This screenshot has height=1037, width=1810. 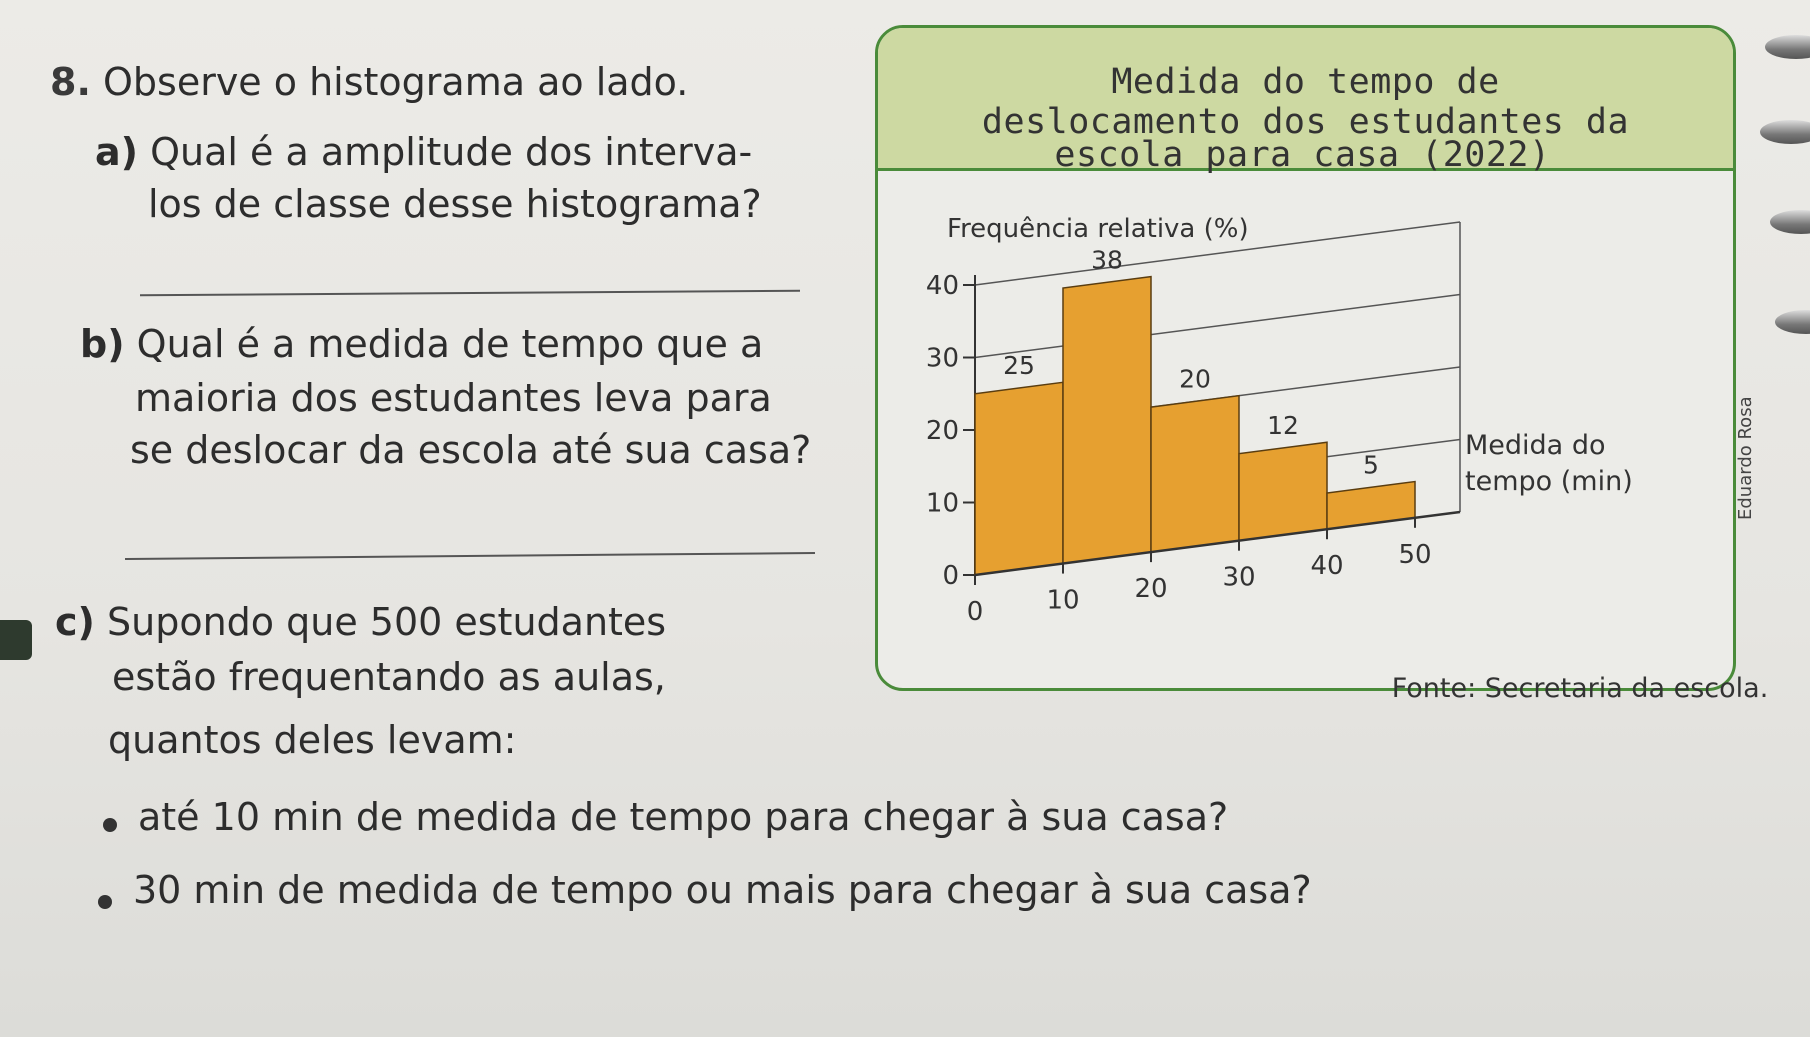 What do you see at coordinates (450, 344) in the screenshot?
I see `question-b-text-1: Qual é a medida de tempo que a` at bounding box center [450, 344].